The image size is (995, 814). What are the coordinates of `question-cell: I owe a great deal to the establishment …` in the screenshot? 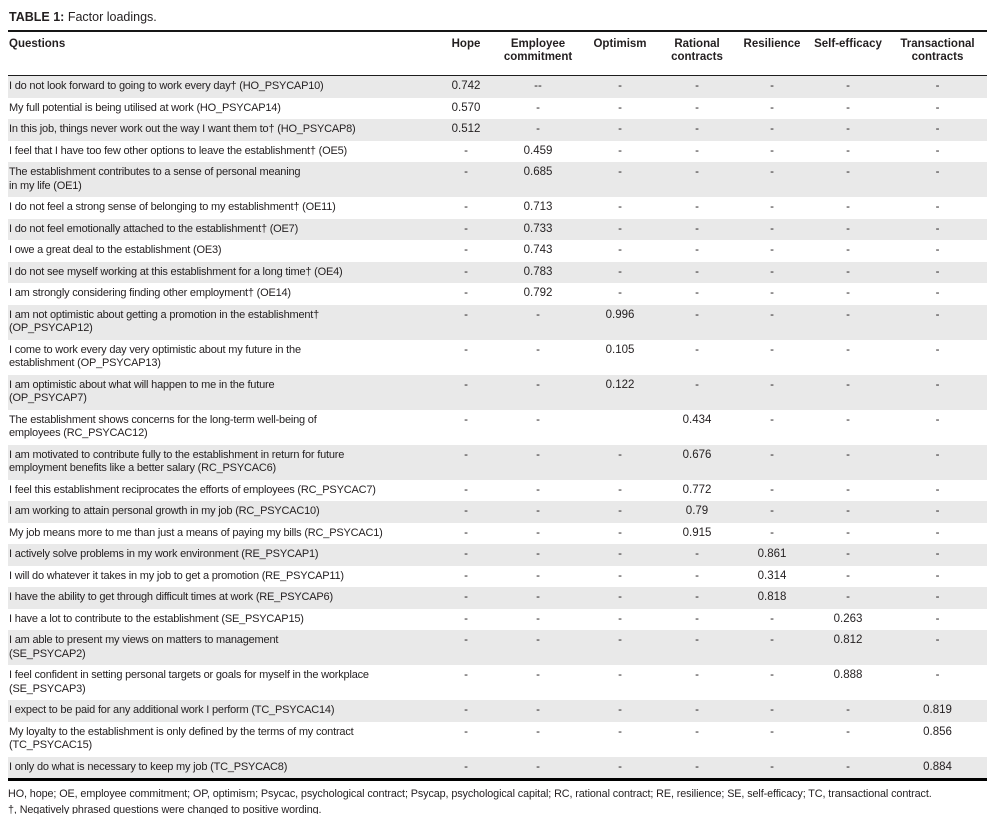 It's located at (115, 250).